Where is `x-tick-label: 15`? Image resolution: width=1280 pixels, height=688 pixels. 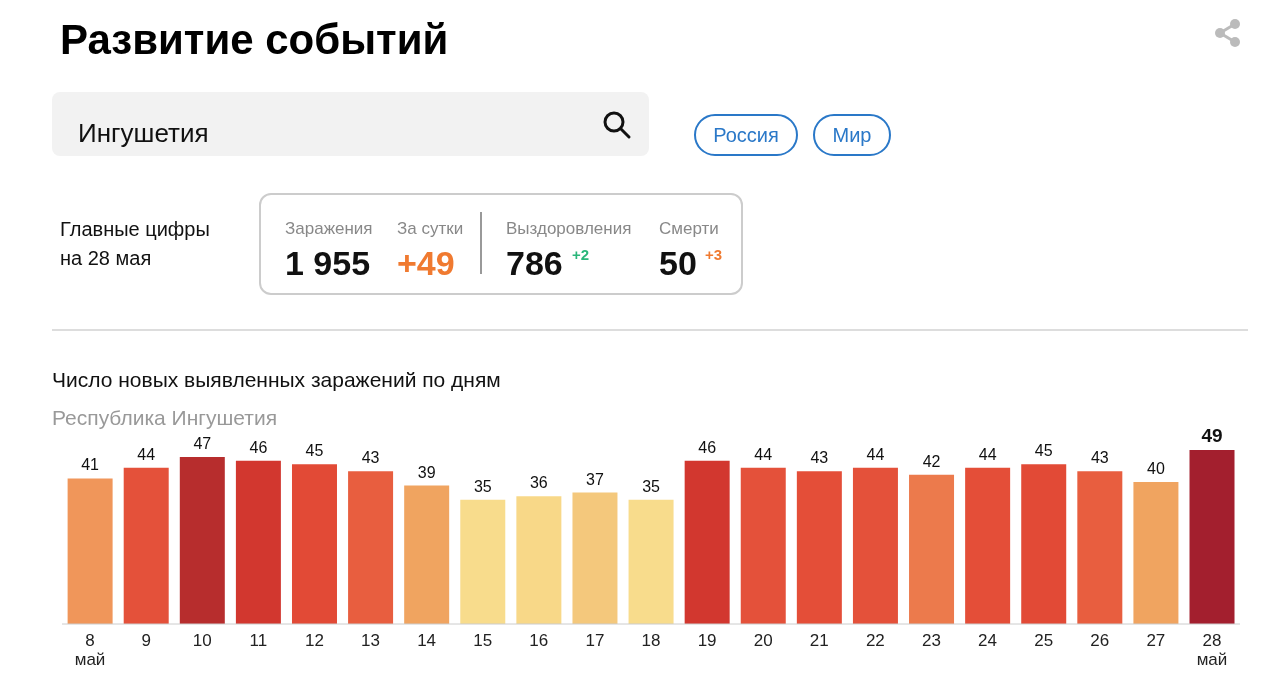
x-tick-label: 15 is located at coordinates (483, 640).